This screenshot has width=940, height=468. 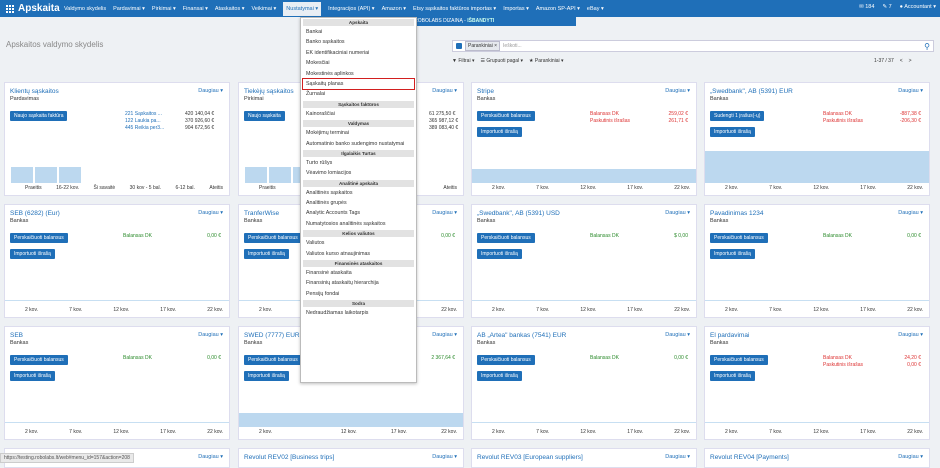 I want to click on menu-item: Bankai, so click(x=314, y=32).